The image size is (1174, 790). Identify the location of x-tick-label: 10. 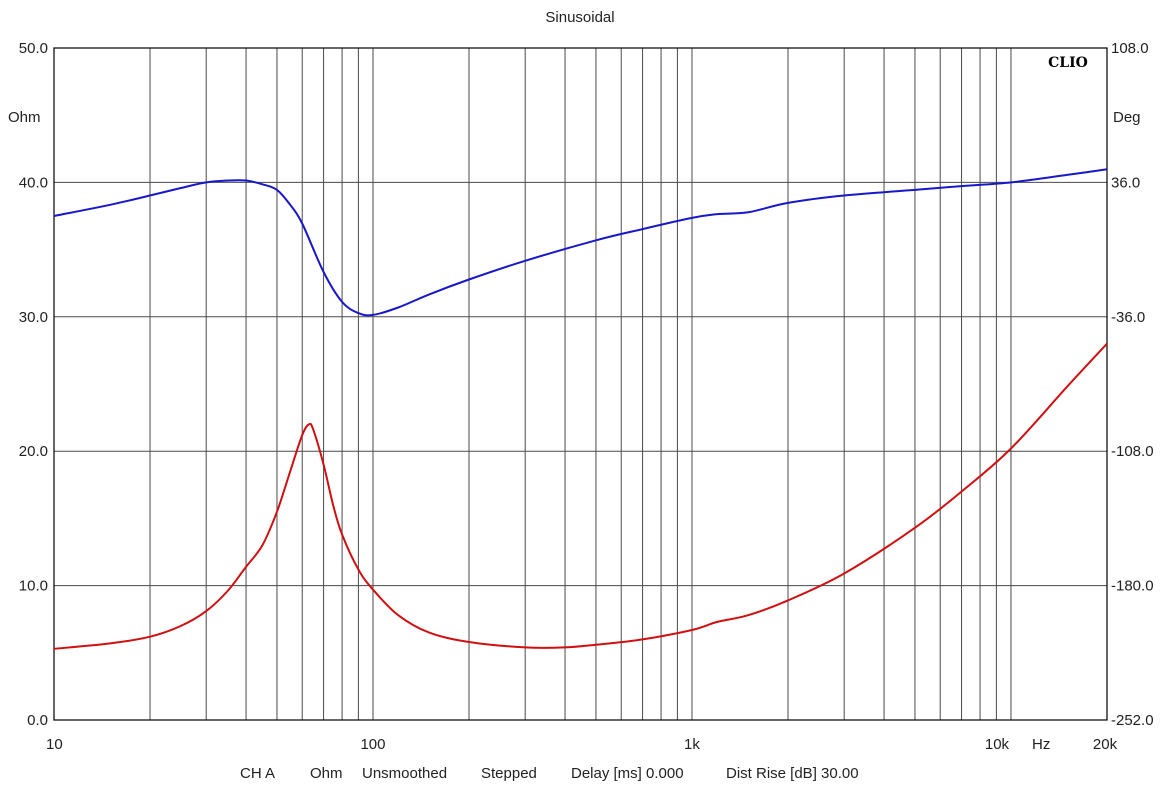
(54, 744).